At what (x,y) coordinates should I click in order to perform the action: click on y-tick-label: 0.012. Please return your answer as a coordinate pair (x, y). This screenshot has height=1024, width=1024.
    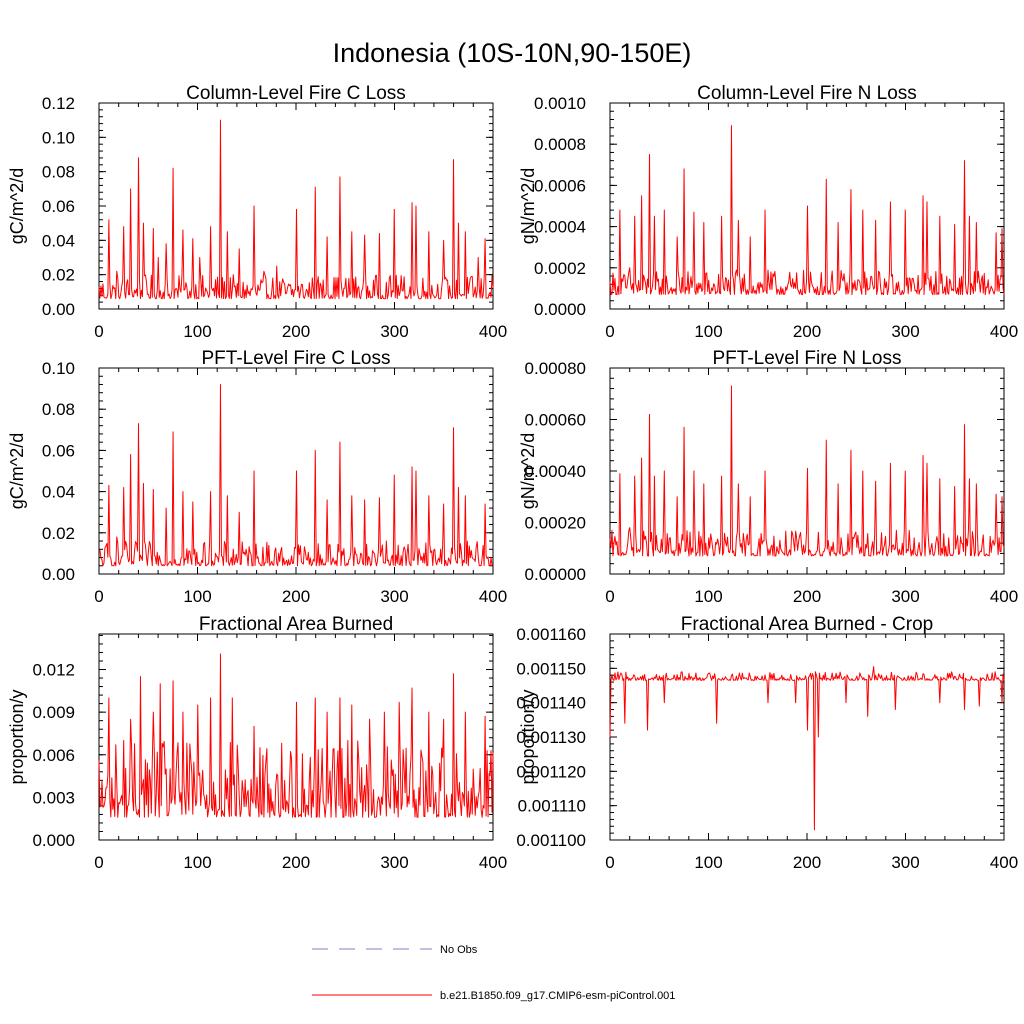
    Looking at the image, I should click on (53, 670).